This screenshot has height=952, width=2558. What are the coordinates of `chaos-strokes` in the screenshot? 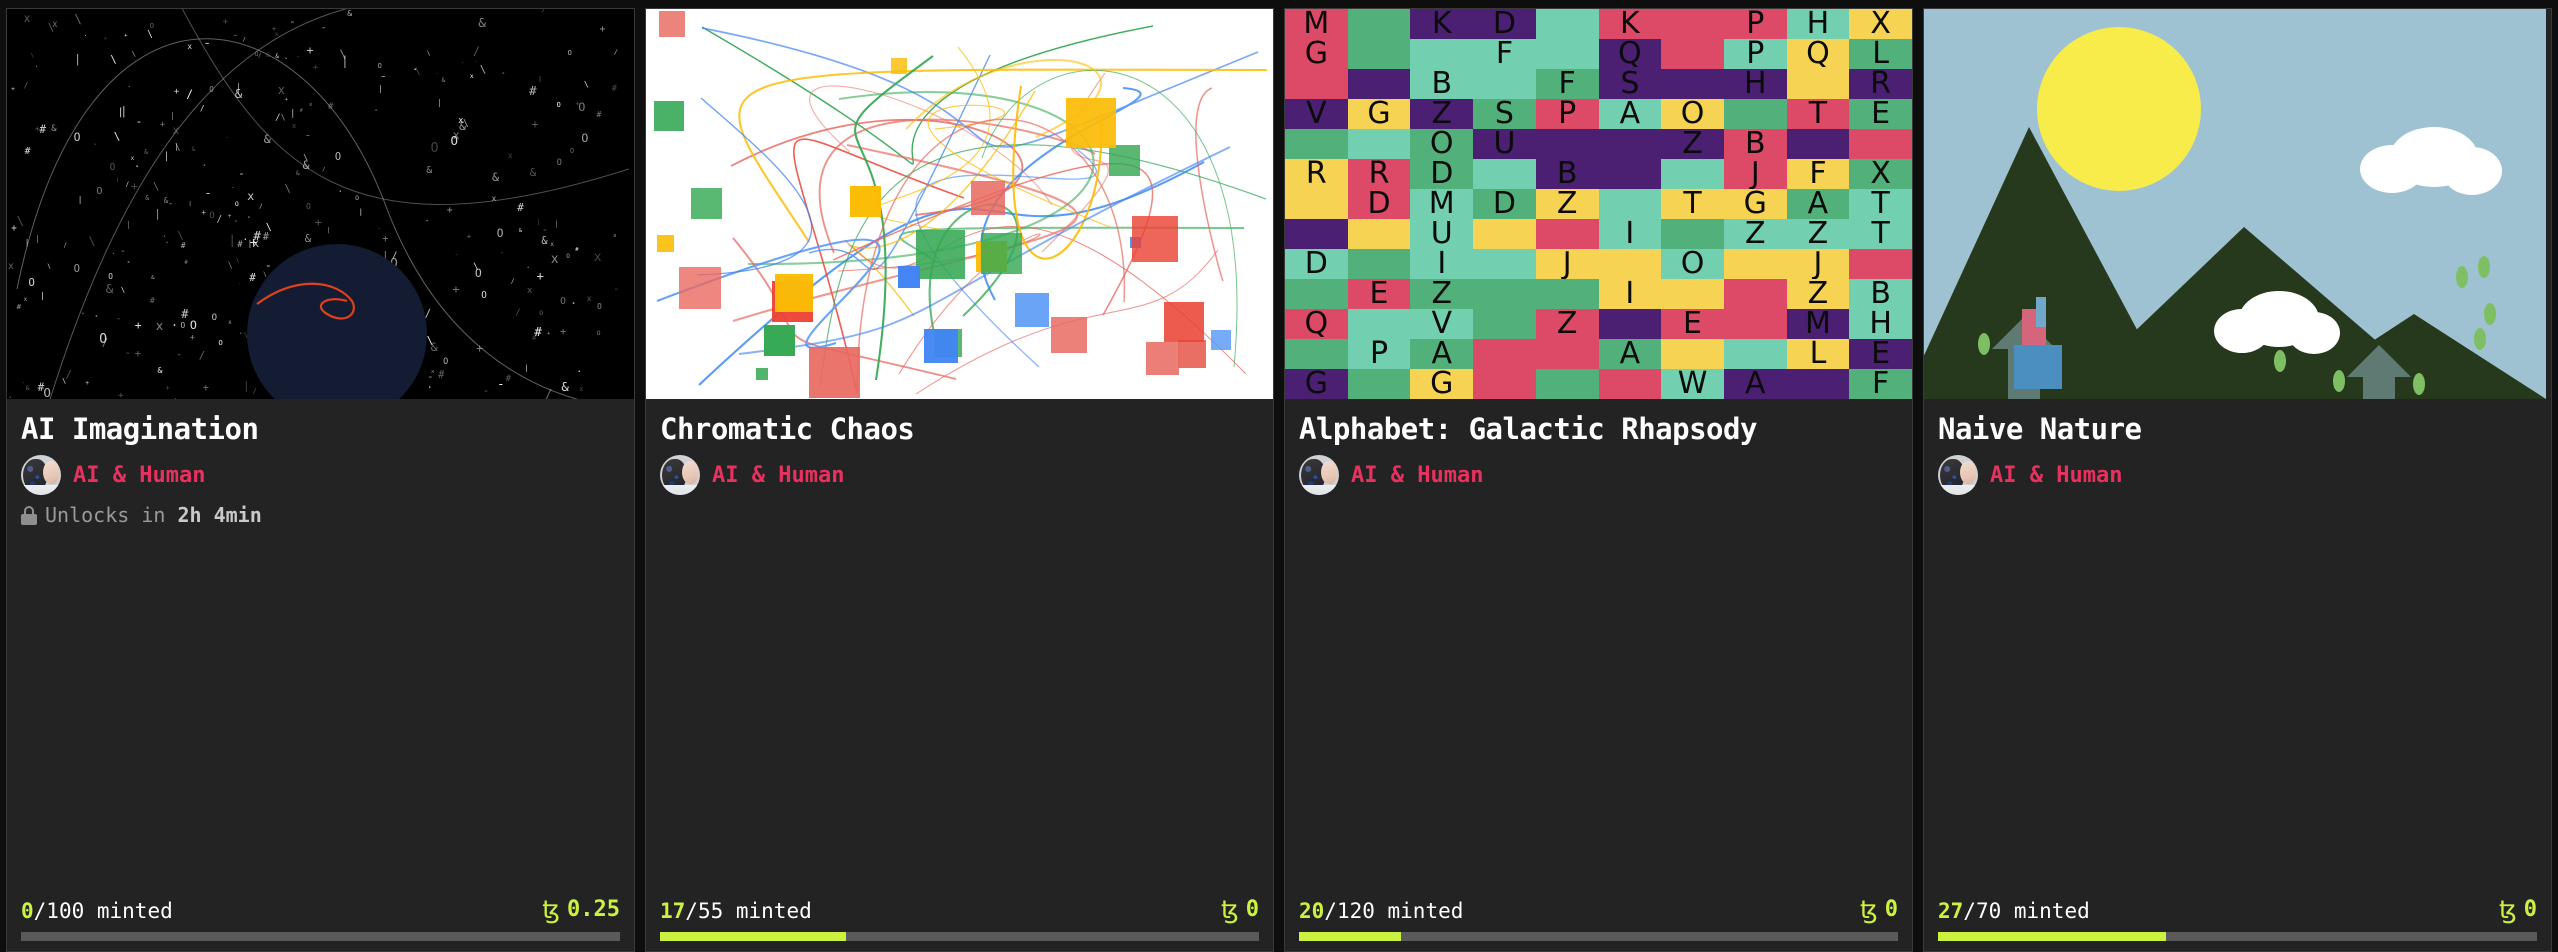 It's located at (962, 210).